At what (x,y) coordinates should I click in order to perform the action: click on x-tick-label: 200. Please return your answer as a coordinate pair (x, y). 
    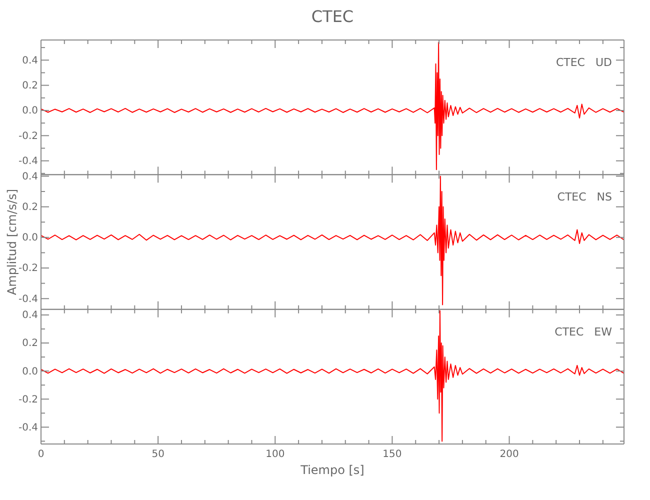
    Looking at the image, I should click on (509, 454).